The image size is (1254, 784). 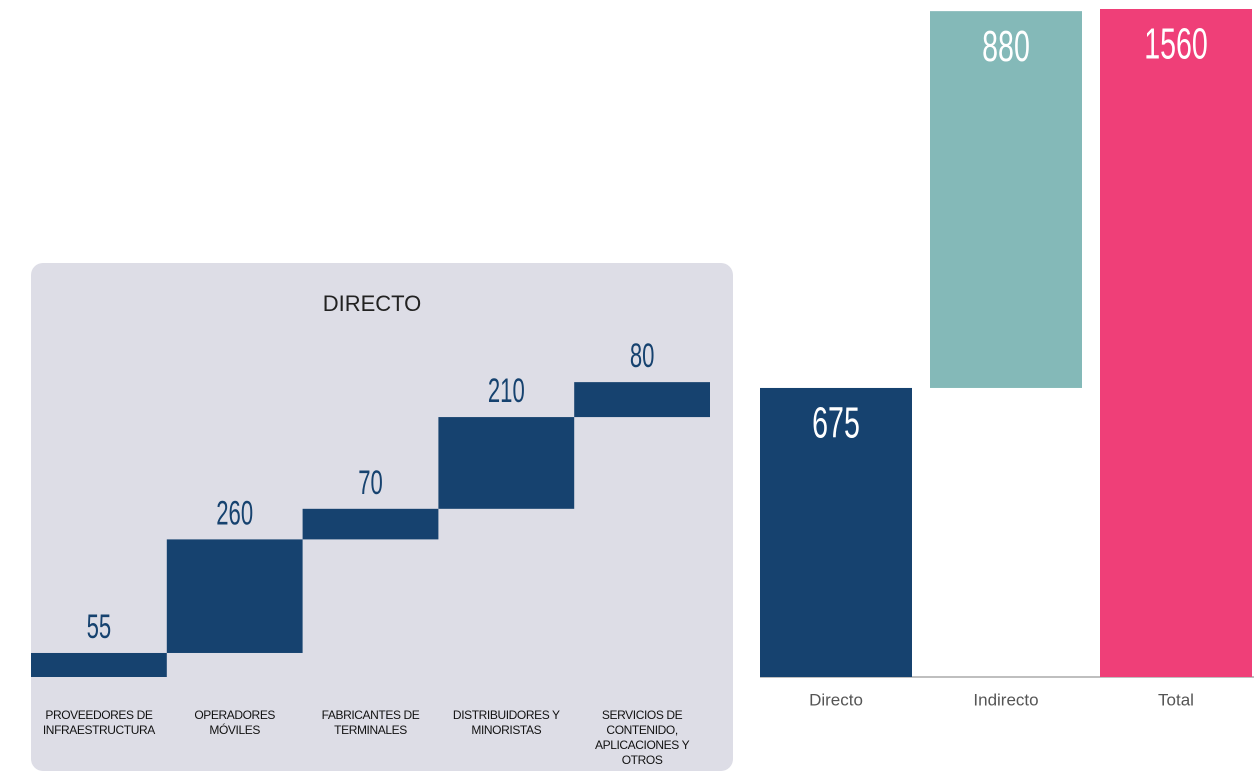 What do you see at coordinates (98, 722) in the screenshot?
I see `x-tick-label: PROVEEDORES DE INFRAESTRUCTURA` at bounding box center [98, 722].